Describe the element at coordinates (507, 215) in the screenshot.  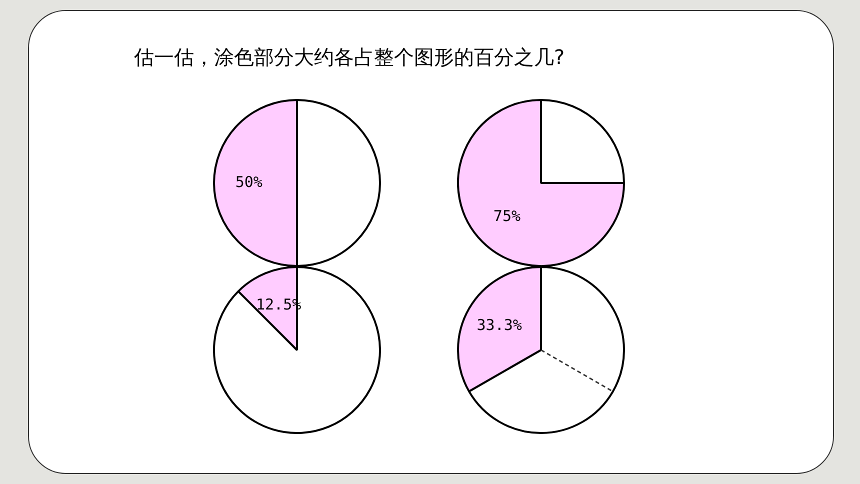
I see `data-label: 75%` at that location.